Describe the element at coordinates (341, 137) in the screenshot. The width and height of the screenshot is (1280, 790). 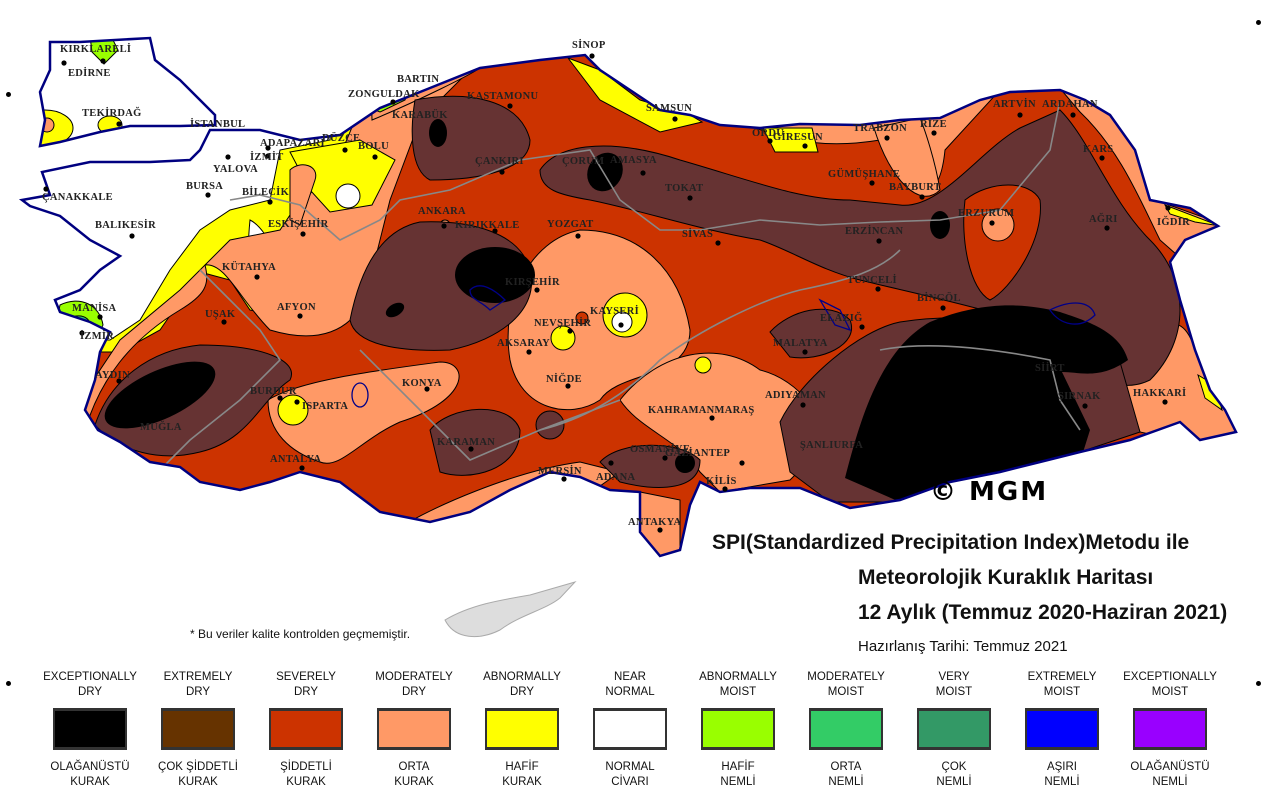
I see `city-label: DÜZCE` at that location.